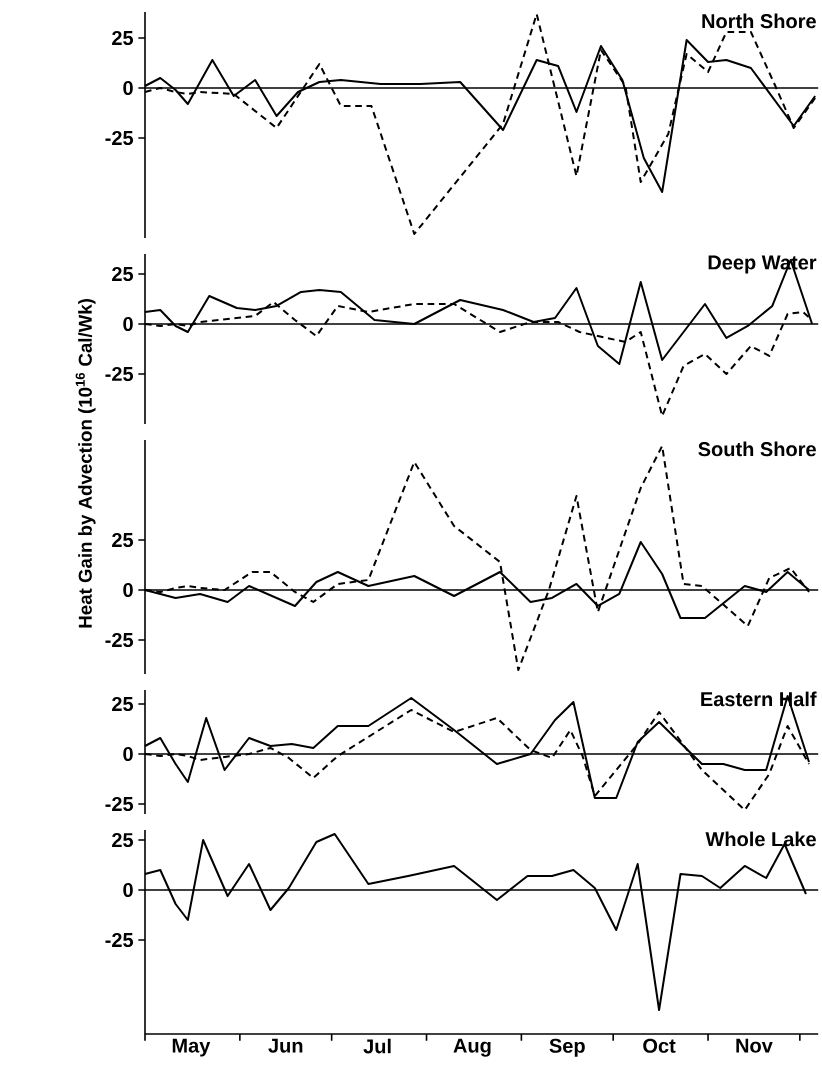  Describe the element at coordinates (377, 1046) in the screenshot. I see `x-tick-label: Jul` at that location.